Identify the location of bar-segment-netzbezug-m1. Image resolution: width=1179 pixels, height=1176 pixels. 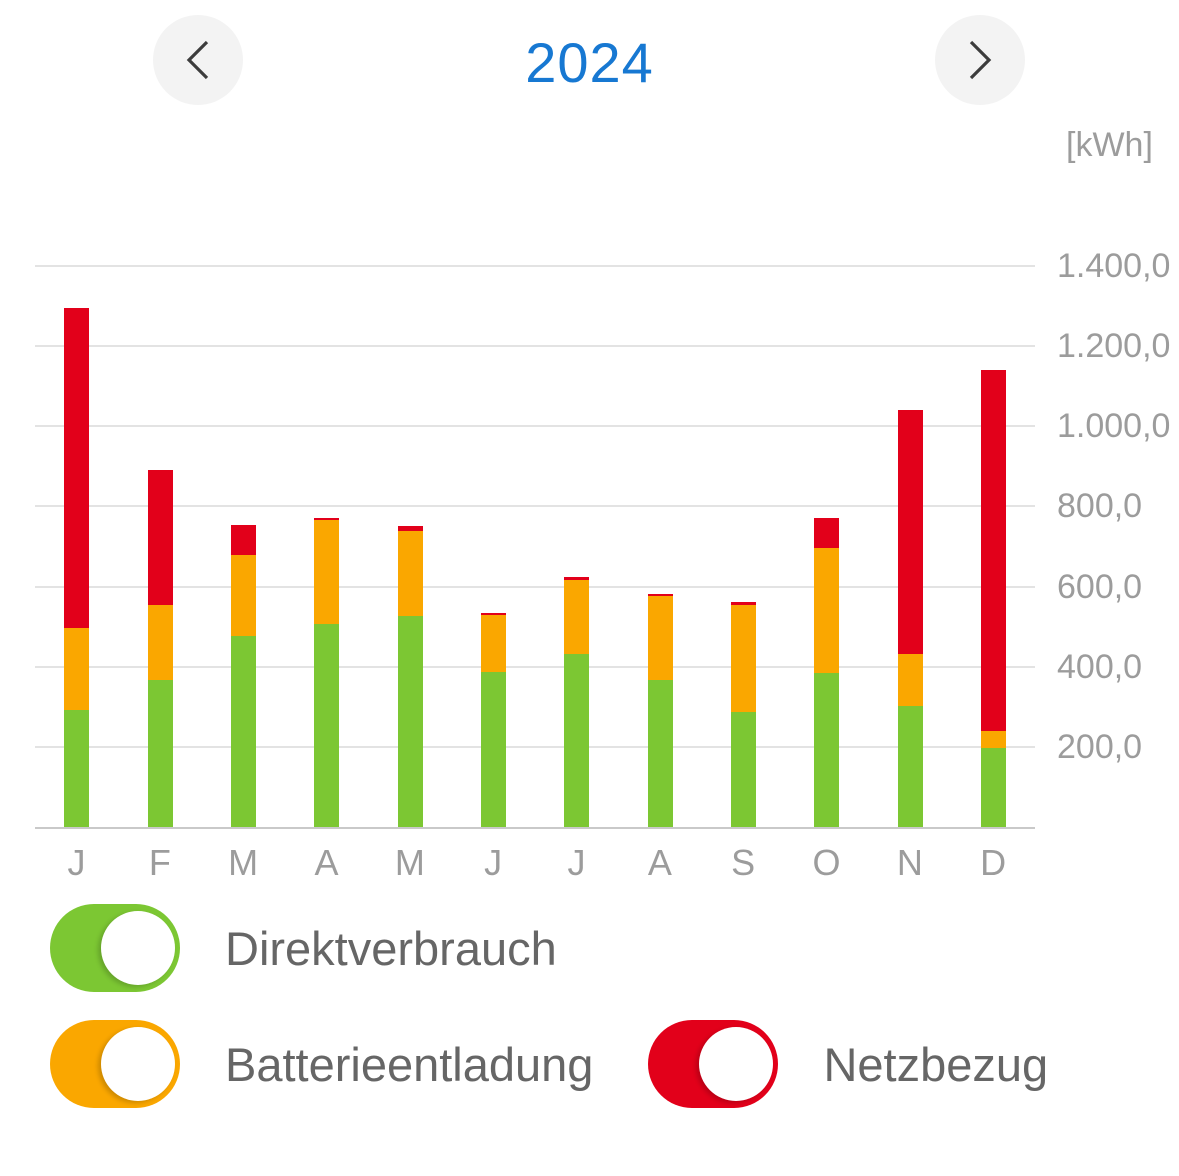
(77, 467).